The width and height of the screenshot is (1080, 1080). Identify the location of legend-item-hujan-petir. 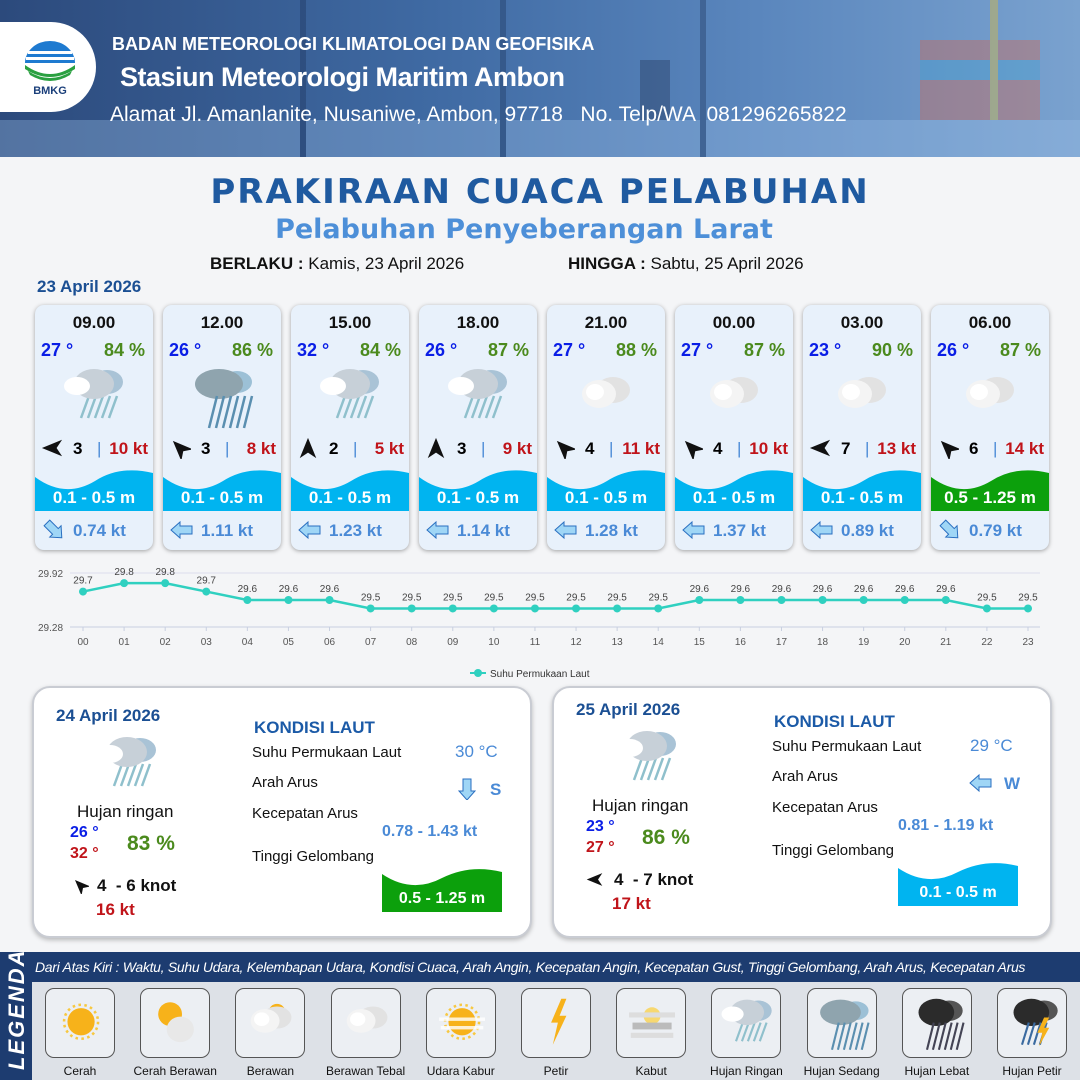
(1032, 1023).